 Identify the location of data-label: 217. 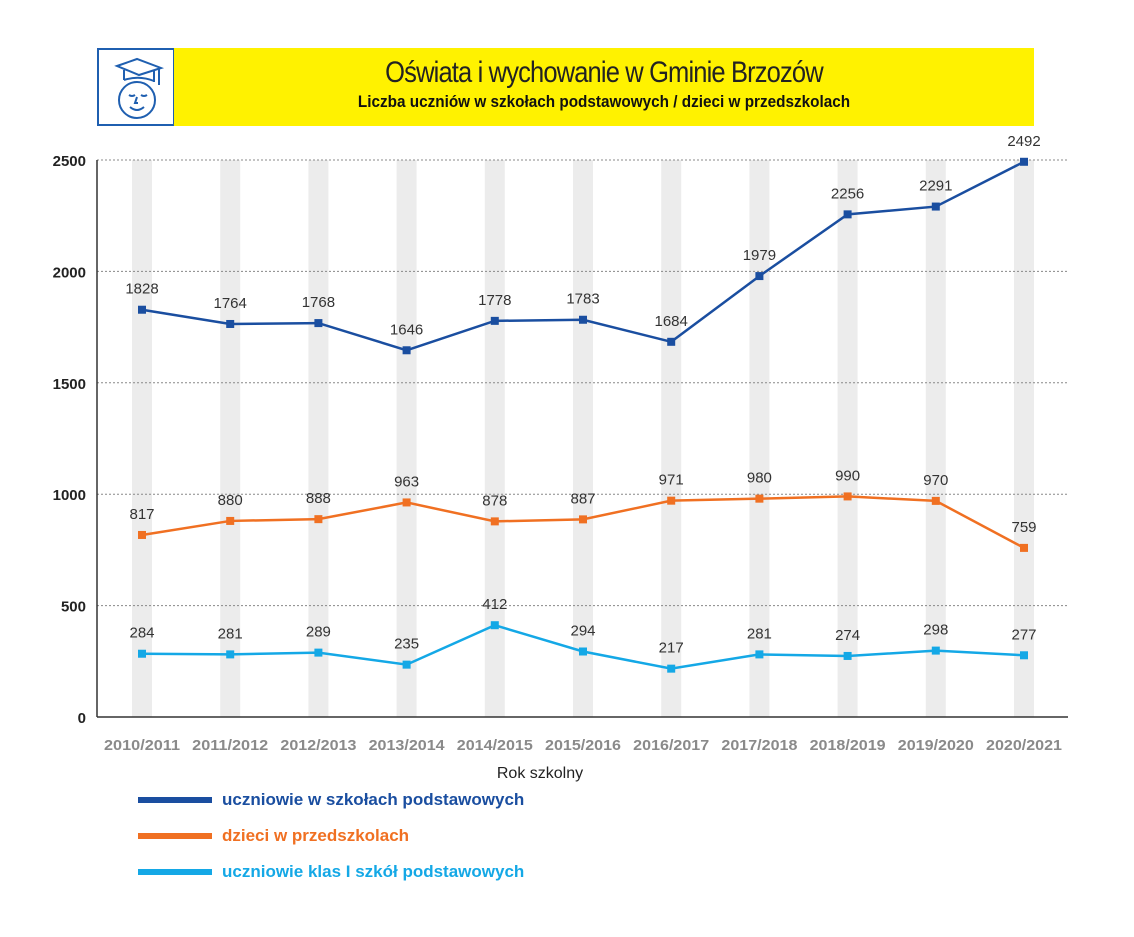
(671, 648).